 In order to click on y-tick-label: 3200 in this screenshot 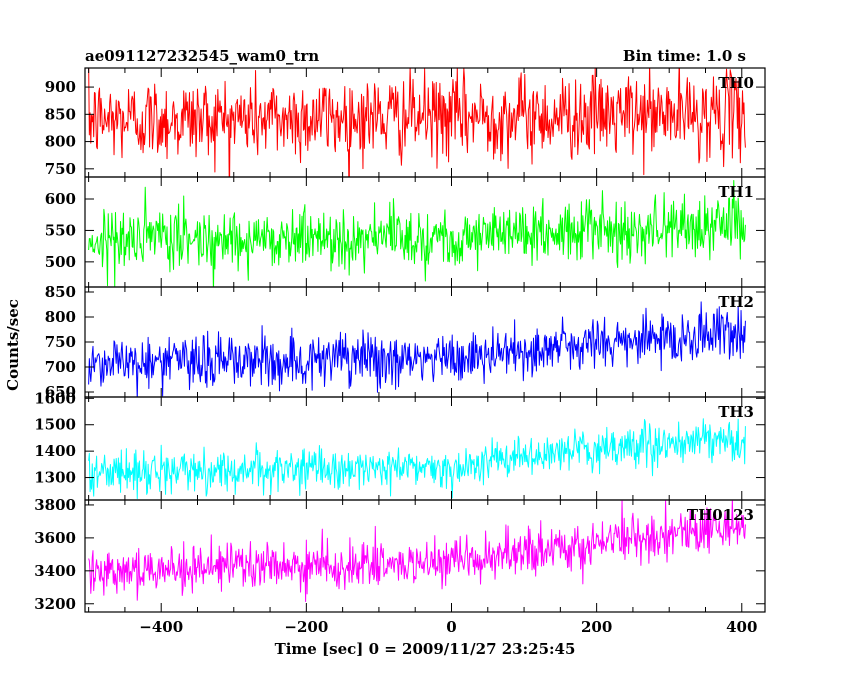, I will do `click(55, 604)`.